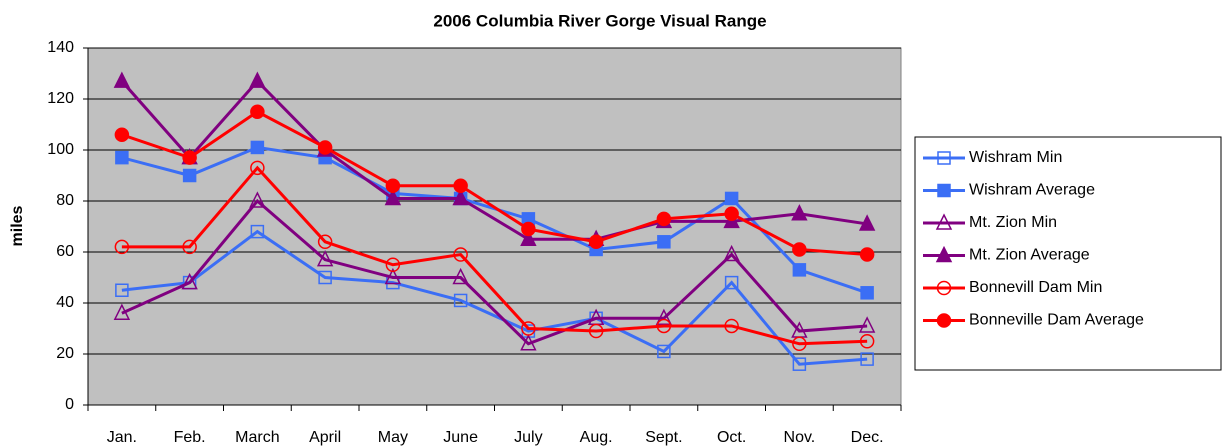  Describe the element at coordinates (800, 437) in the screenshot. I see `x-tick-label: Nov.` at that location.